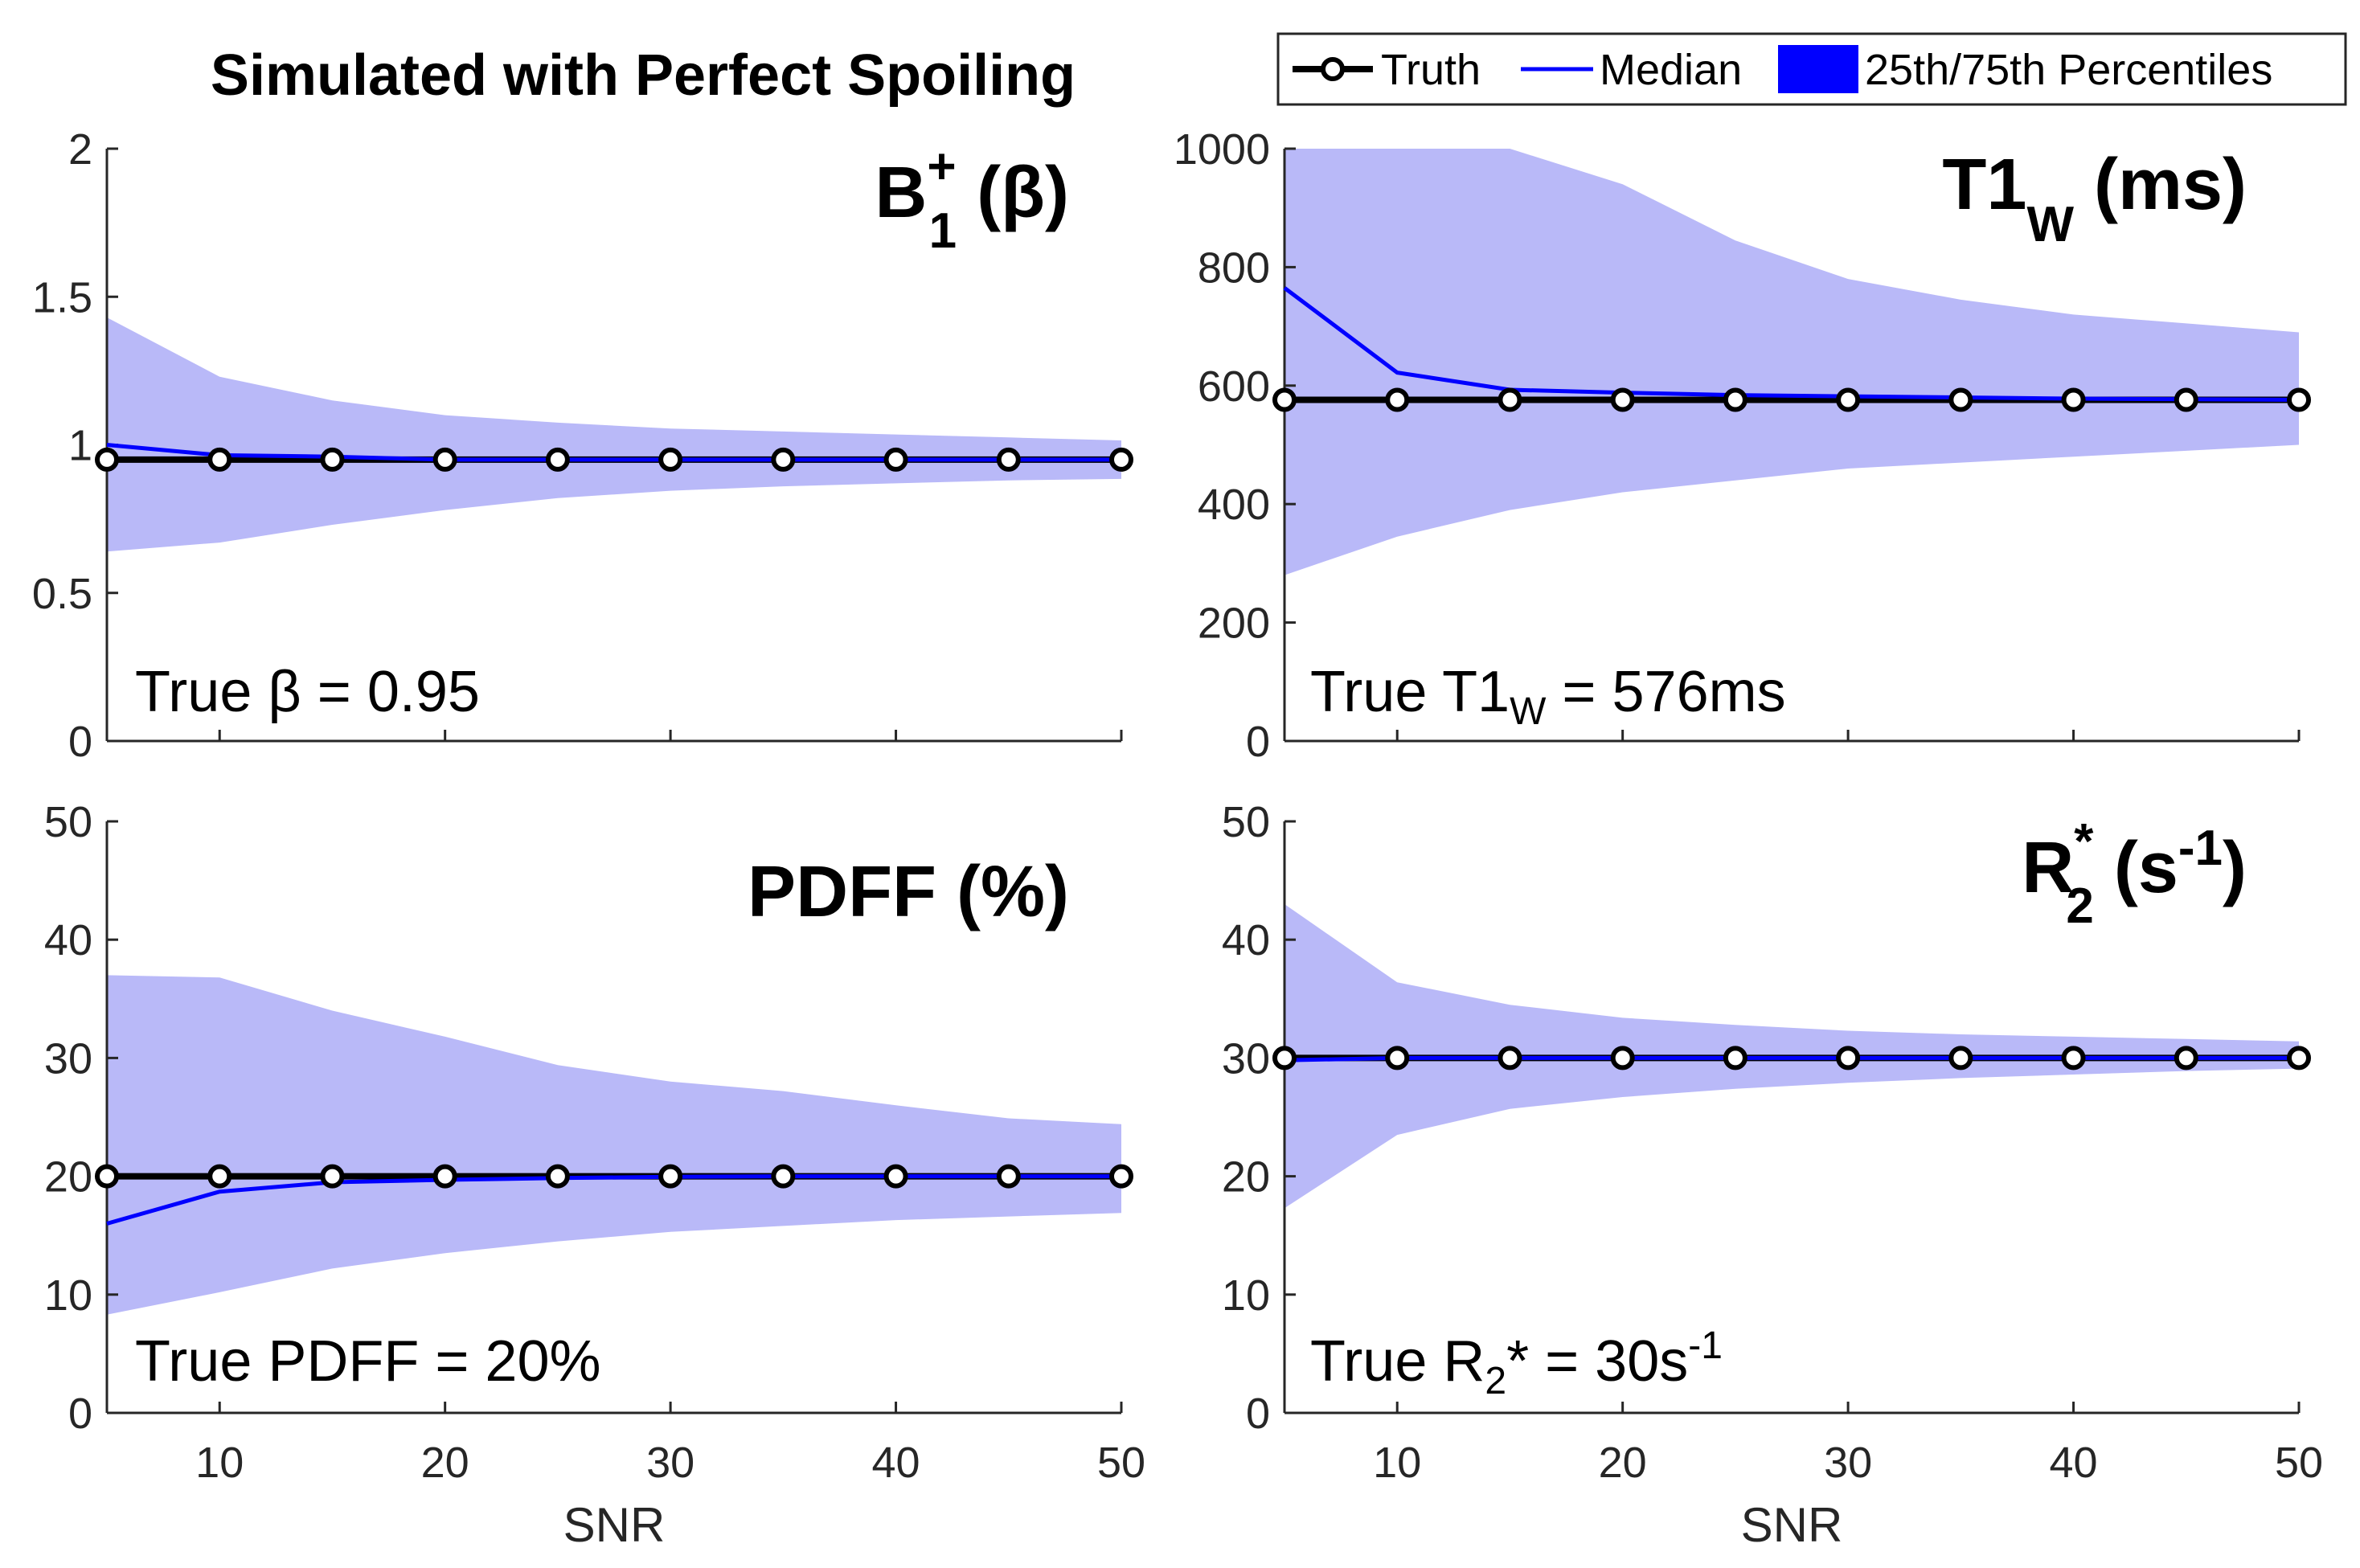 This screenshot has width=2360, height=1568. Describe the element at coordinates (2160, 185) in the screenshot. I see `t1-title-rest: (ms)` at that location.